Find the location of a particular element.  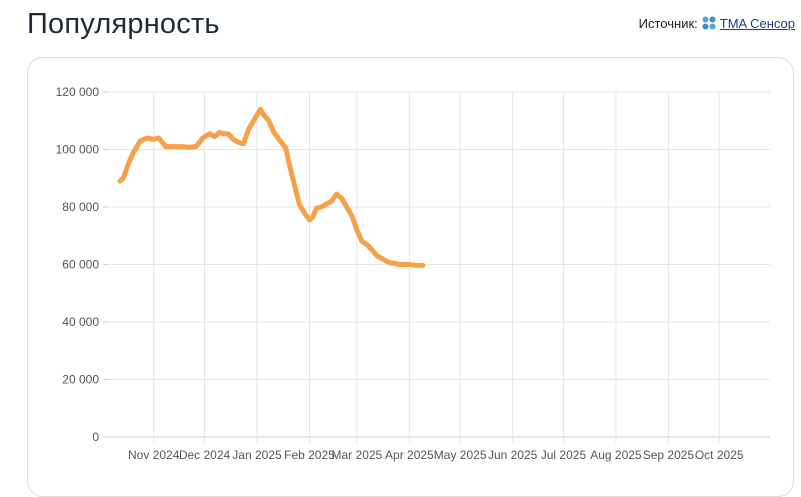

x-tick-label: Aug 2025 is located at coordinates (616, 455).